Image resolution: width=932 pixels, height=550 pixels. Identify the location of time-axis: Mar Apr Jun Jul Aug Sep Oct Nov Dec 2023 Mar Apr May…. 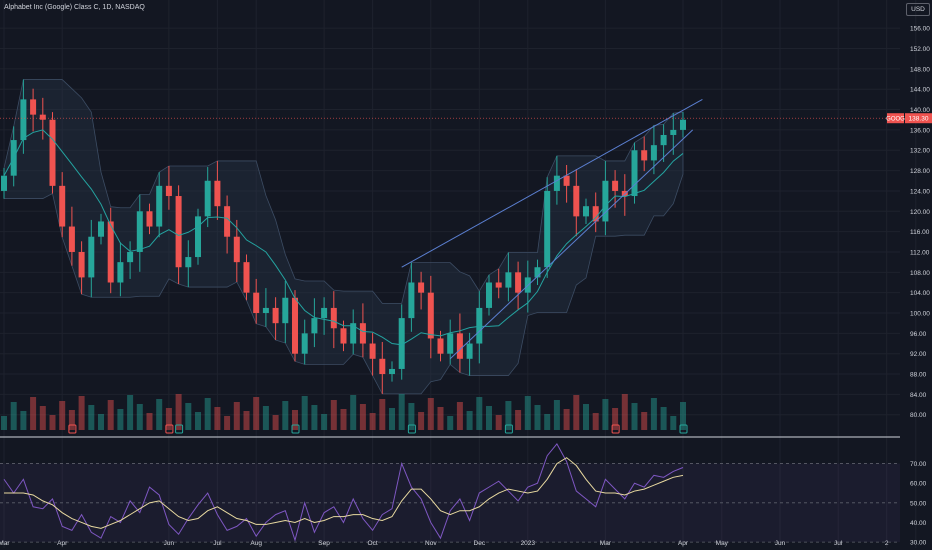
(444, 543).